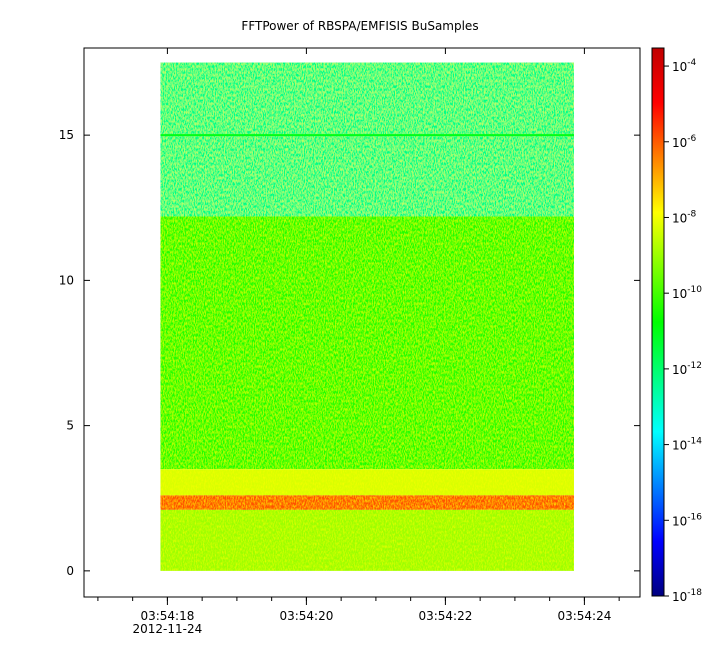 The width and height of the screenshot is (724, 656). I want to click on colorbar-tick-label: 10⁻⁴, so click(684, 66).